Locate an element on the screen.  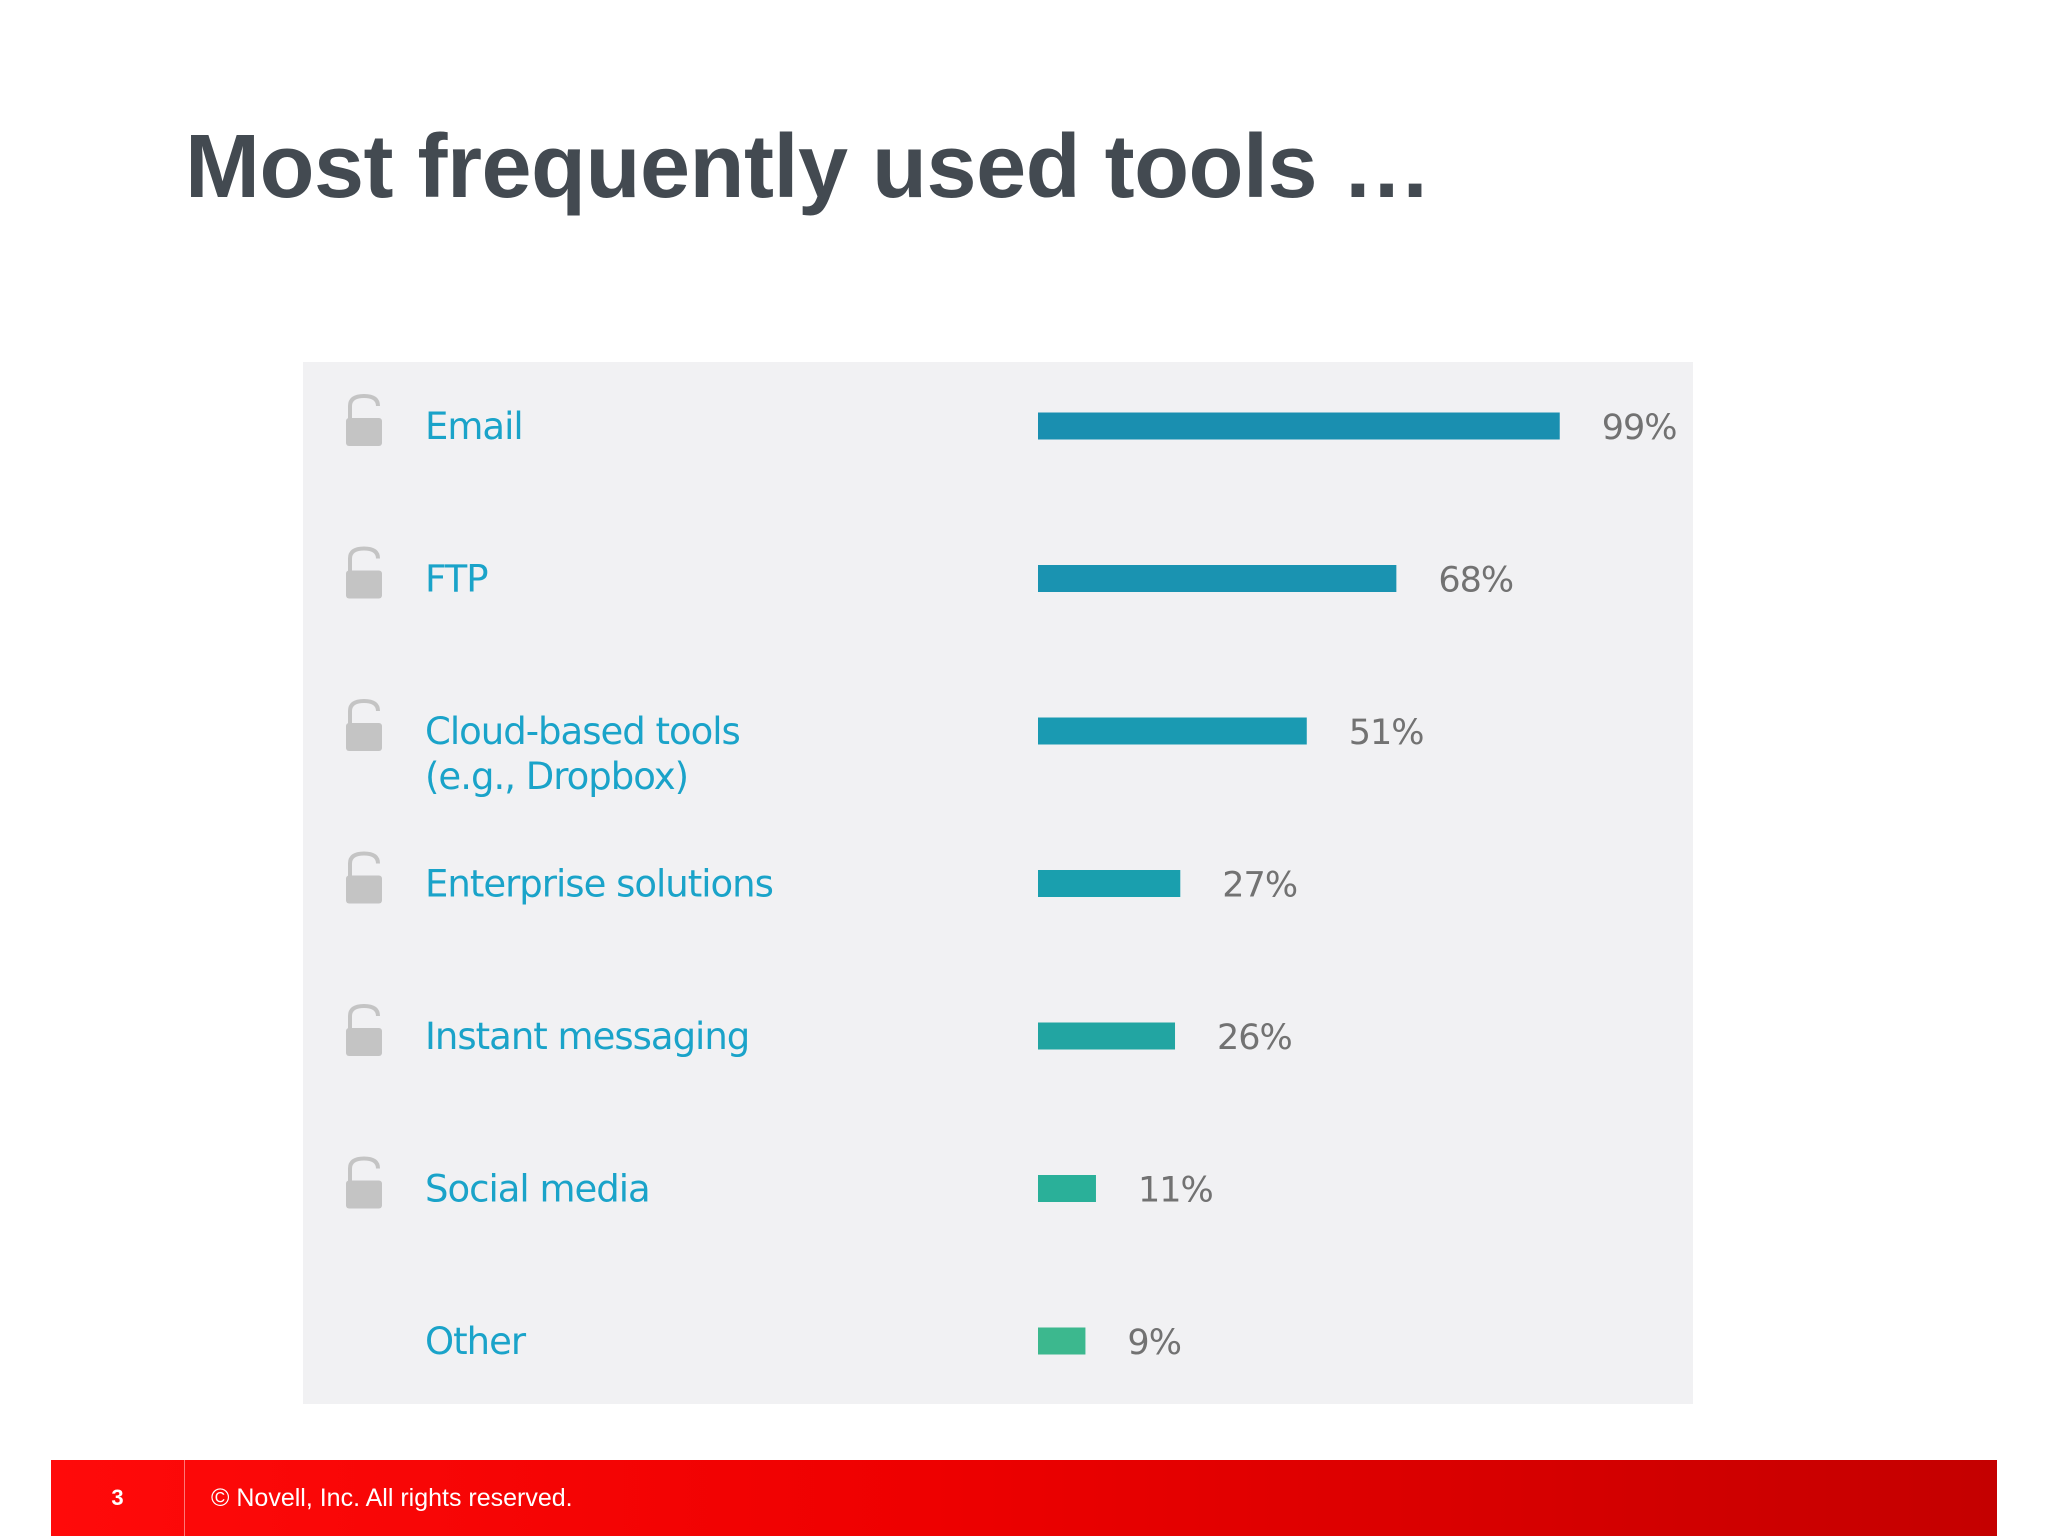
category-label: Social media is located at coordinates (537, 1189).